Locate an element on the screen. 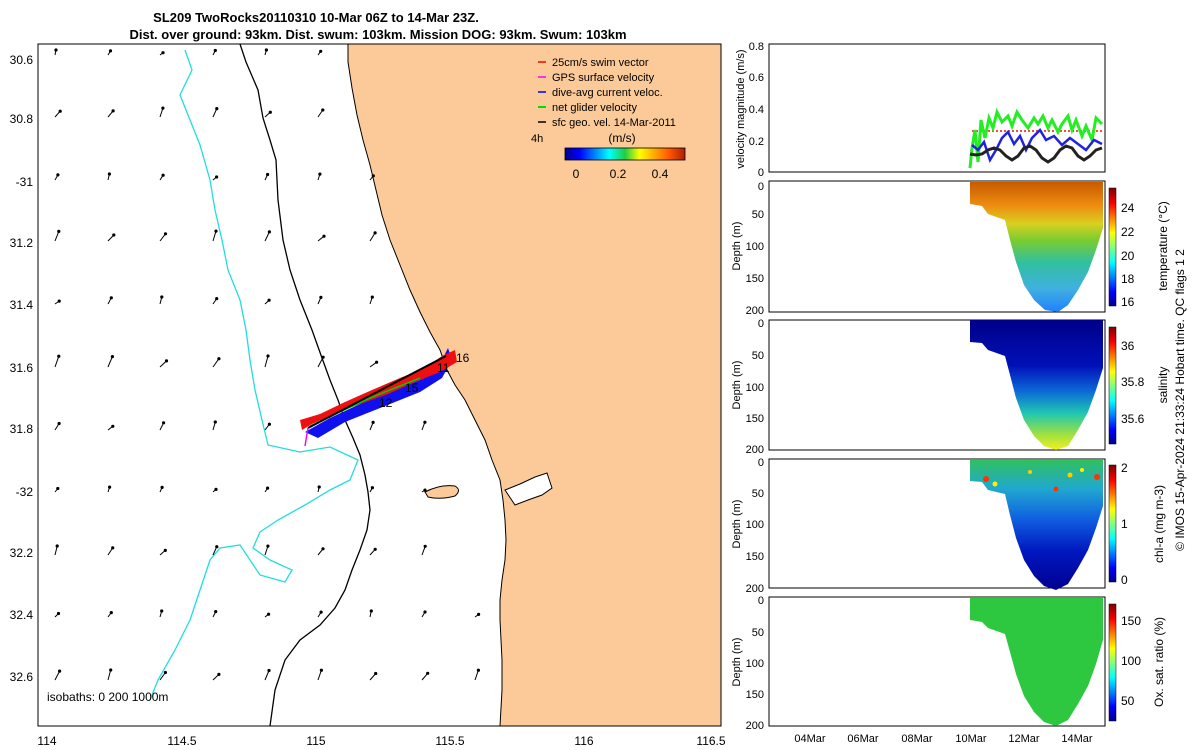 The image size is (1200, 750). colorbar-tick: 0.2 is located at coordinates (618, 174).